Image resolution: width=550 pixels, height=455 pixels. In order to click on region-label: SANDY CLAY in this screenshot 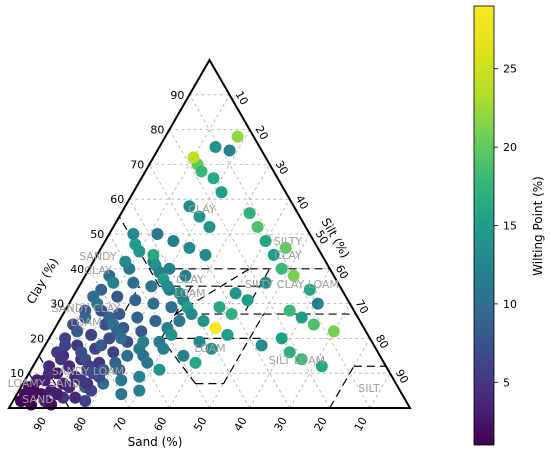, I will do `click(98, 263)`.